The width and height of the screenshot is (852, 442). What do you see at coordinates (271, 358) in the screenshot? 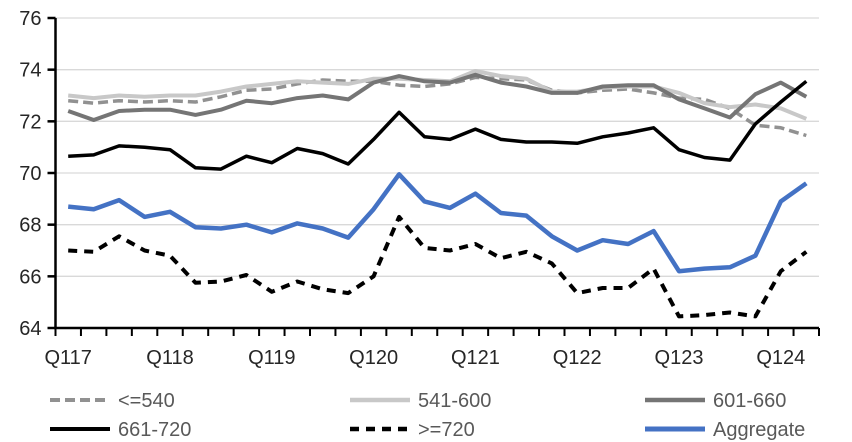
I see `x-axis-label: Q119` at bounding box center [271, 358].